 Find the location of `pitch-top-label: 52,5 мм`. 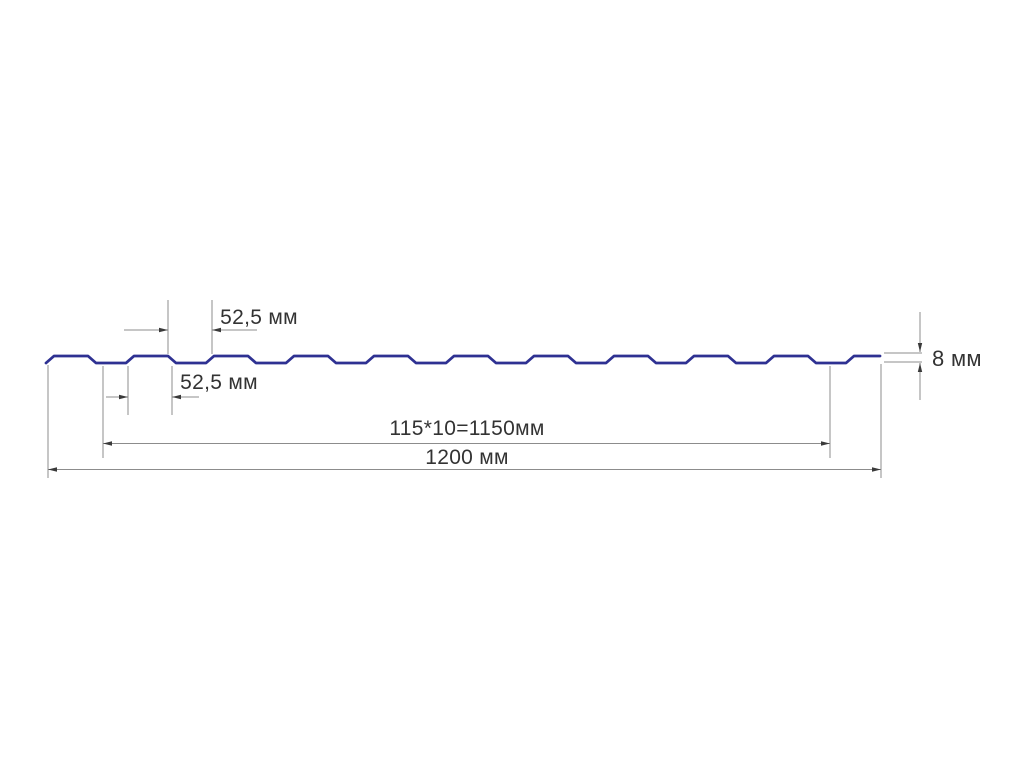

pitch-top-label: 52,5 мм is located at coordinates (259, 317).